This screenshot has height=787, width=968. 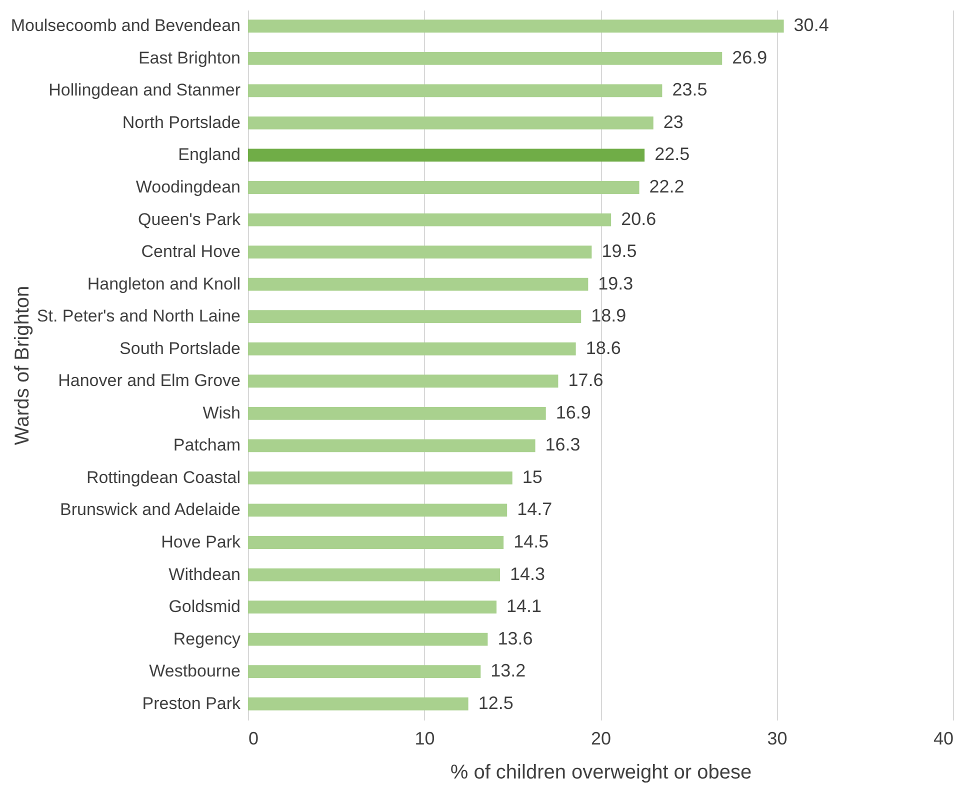 What do you see at coordinates (150, 510) in the screenshot?
I see `y-tick-label: Brunswick and Adelaide` at bounding box center [150, 510].